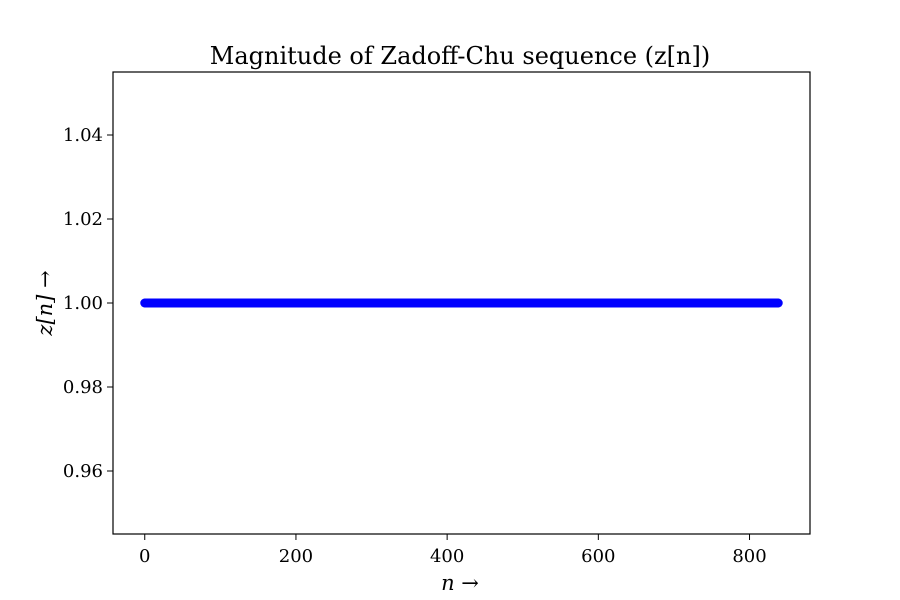 This screenshot has height=600, width=900. Describe the element at coordinates (83, 219) in the screenshot. I see `y-tick-label: 1.02` at that location.